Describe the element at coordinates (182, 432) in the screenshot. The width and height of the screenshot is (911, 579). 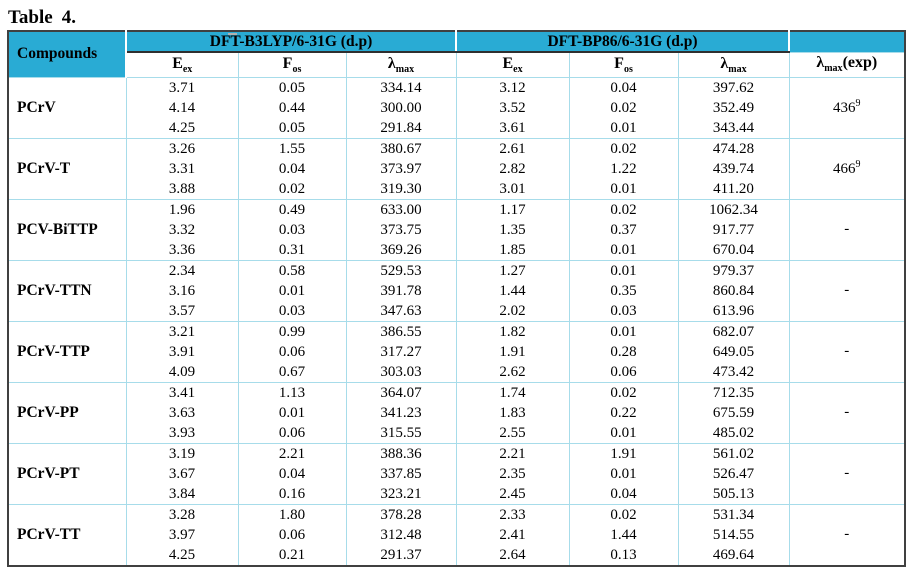
I see `value: 3.93` at that location.